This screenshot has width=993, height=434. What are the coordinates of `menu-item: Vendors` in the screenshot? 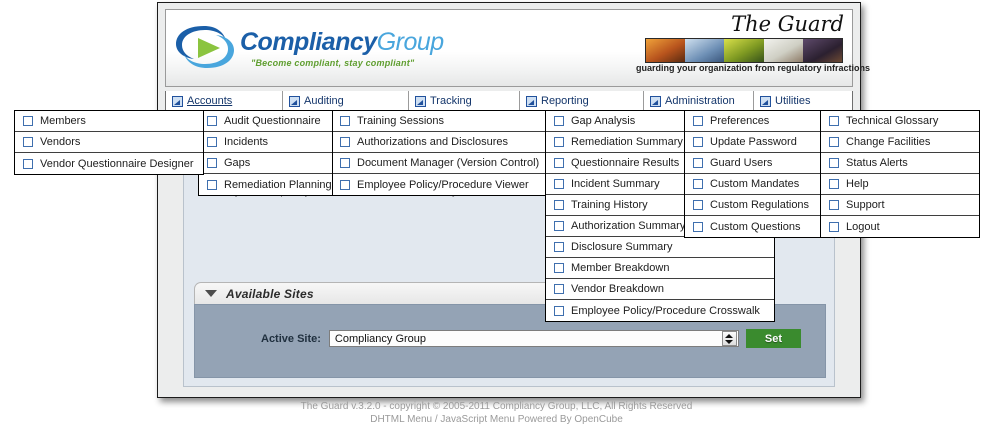 It's located at (109, 142).